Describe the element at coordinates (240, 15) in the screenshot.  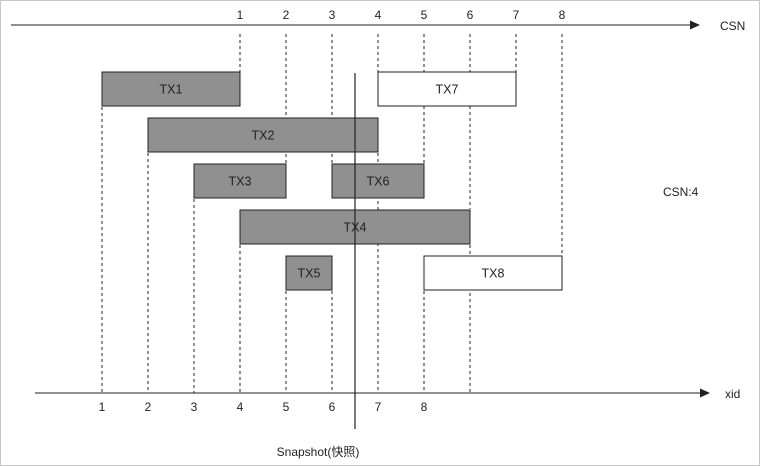
I see `top-tick-label: 1` at that location.